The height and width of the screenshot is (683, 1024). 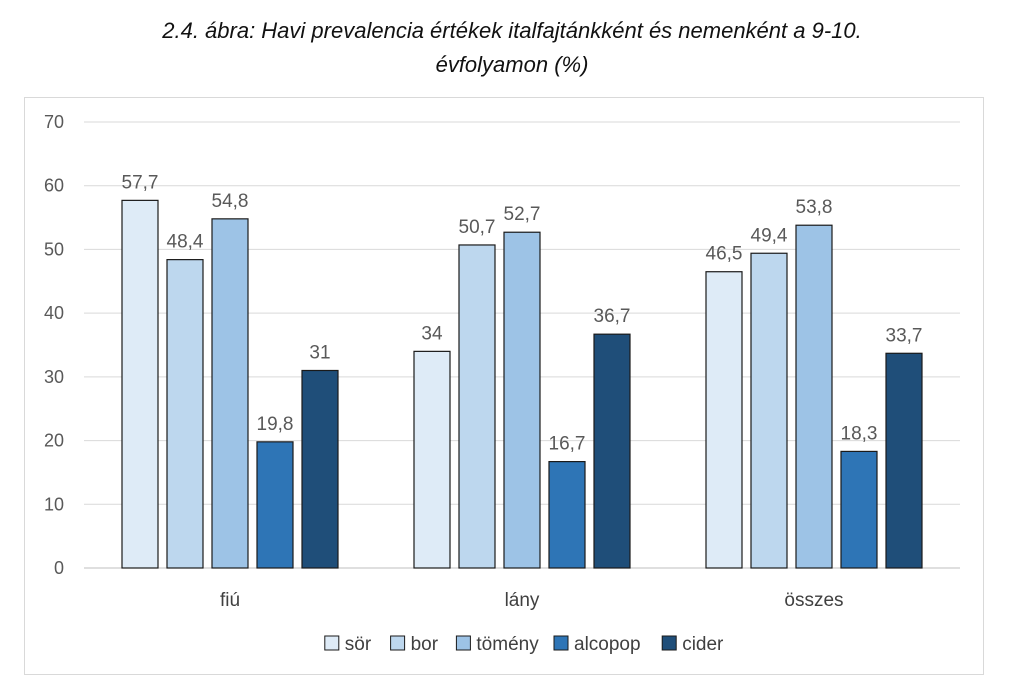 I want to click on data-label: 36,7, so click(x=612, y=316).